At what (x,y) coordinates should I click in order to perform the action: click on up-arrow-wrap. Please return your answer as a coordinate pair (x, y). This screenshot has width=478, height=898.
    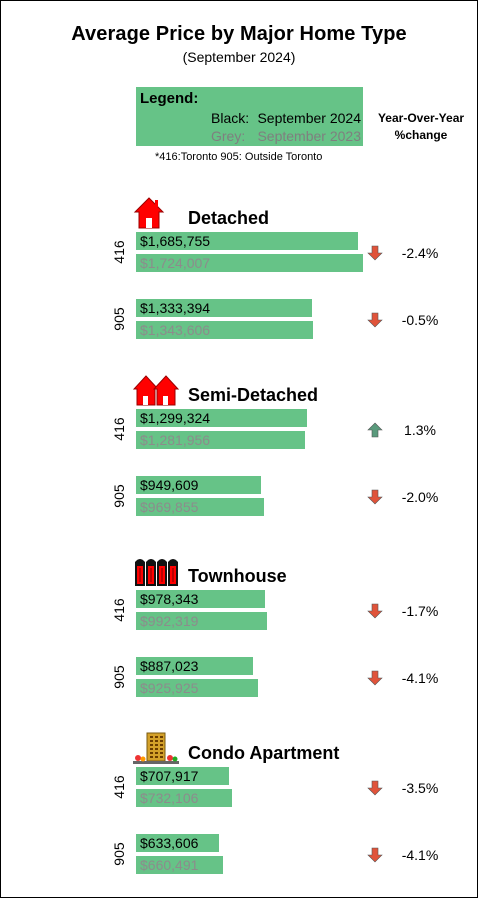
    Looking at the image, I should click on (375, 432).